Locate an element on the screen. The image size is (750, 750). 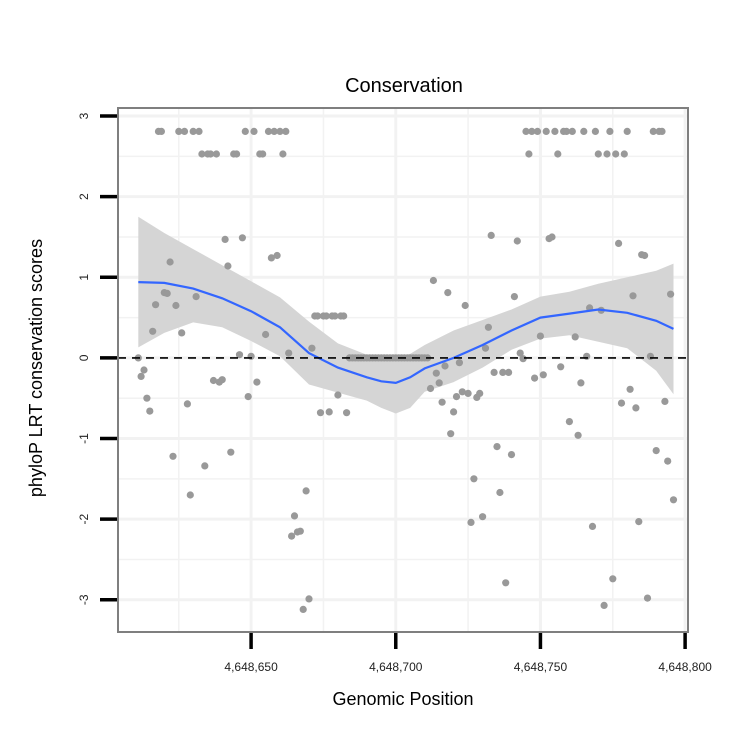
y-tick-label: 2 is located at coordinates (84, 196).